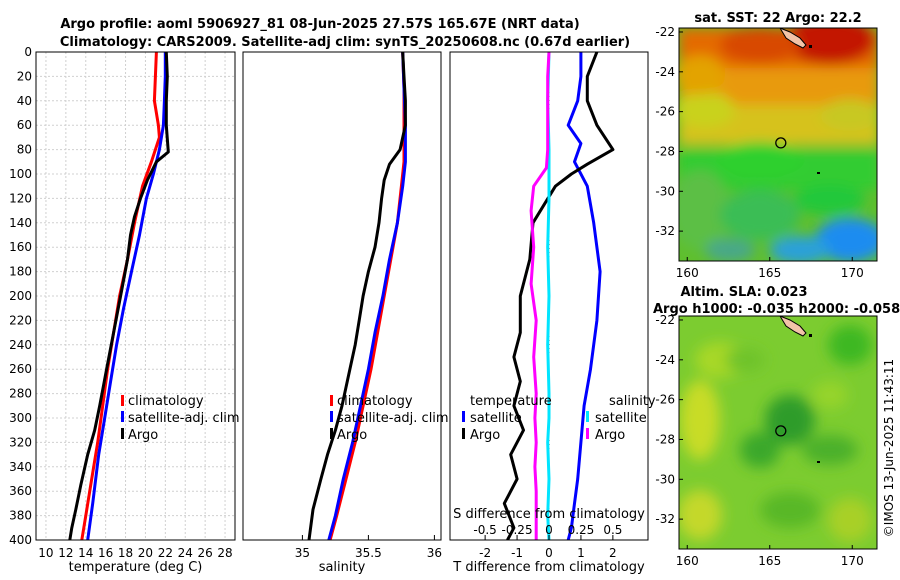  I want to click on sla-field, so click(778, 432).